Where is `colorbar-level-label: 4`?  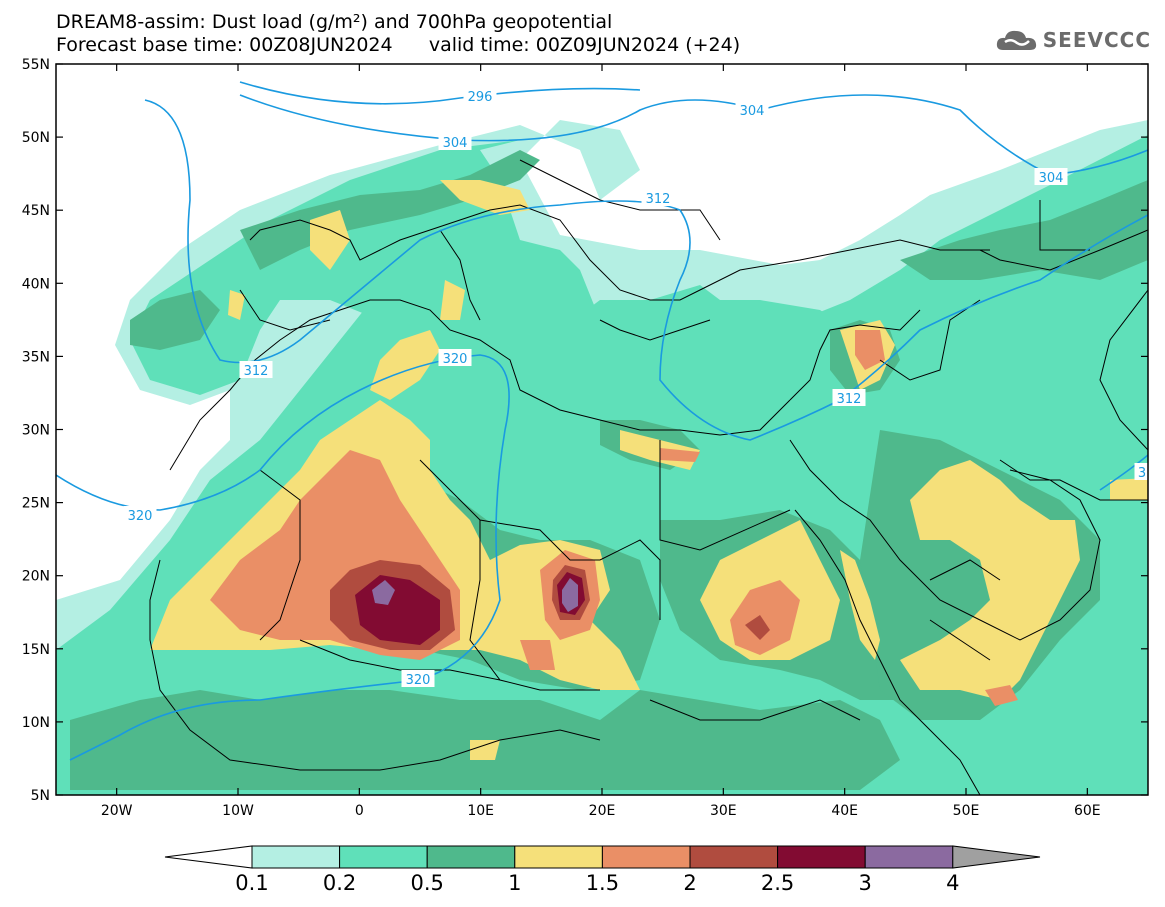 colorbar-level-label: 4 is located at coordinates (952, 883).